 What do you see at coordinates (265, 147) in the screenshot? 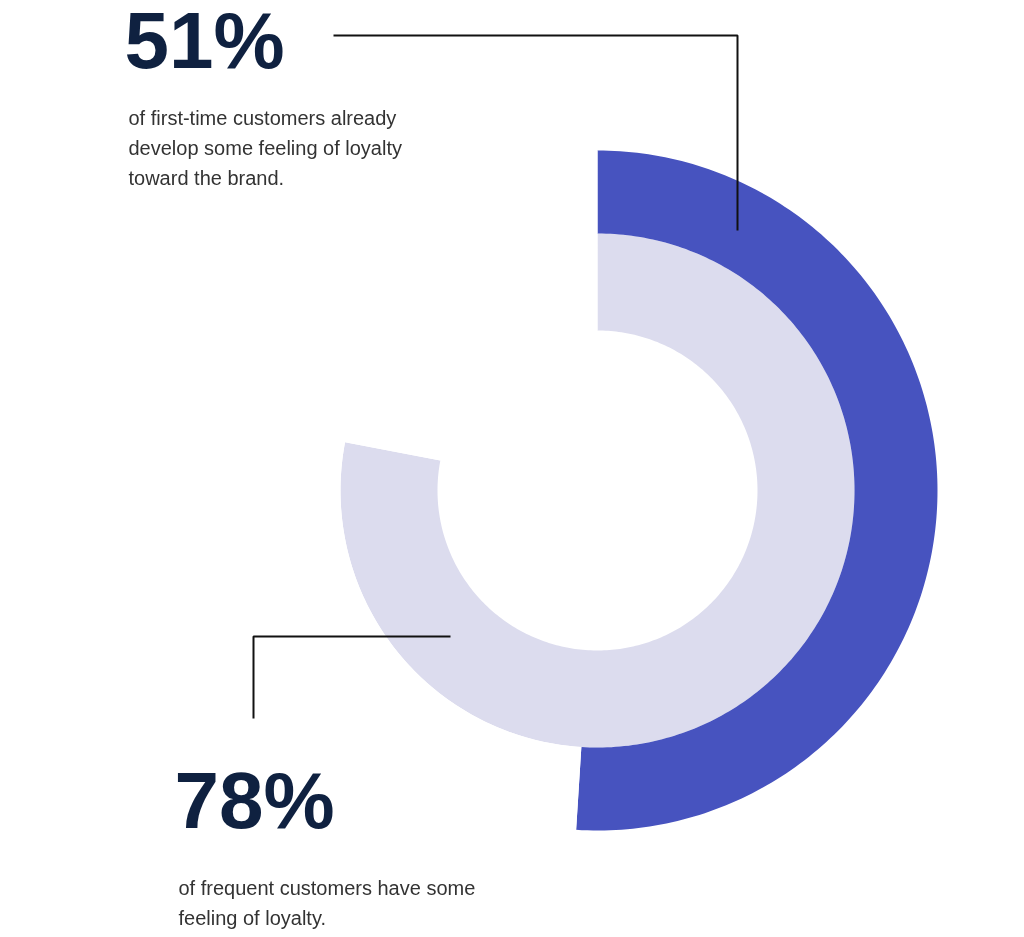
I see `text: of first-time customers already develop some feeling of loyalty toward the brand.` at bounding box center [265, 147].